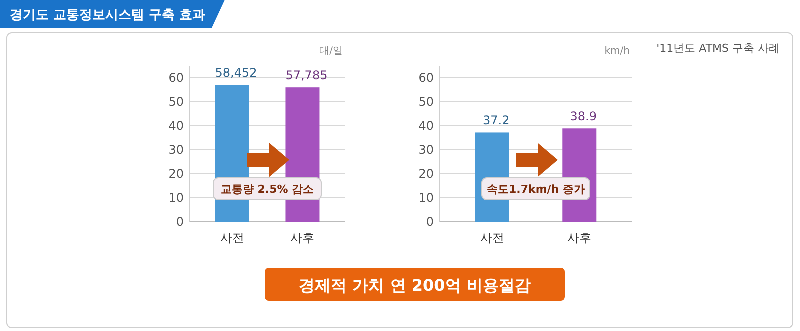 The image size is (800, 331). Describe the element at coordinates (718, 48) in the screenshot. I see `text: '11년도 ATMS 구축 사례` at that location.